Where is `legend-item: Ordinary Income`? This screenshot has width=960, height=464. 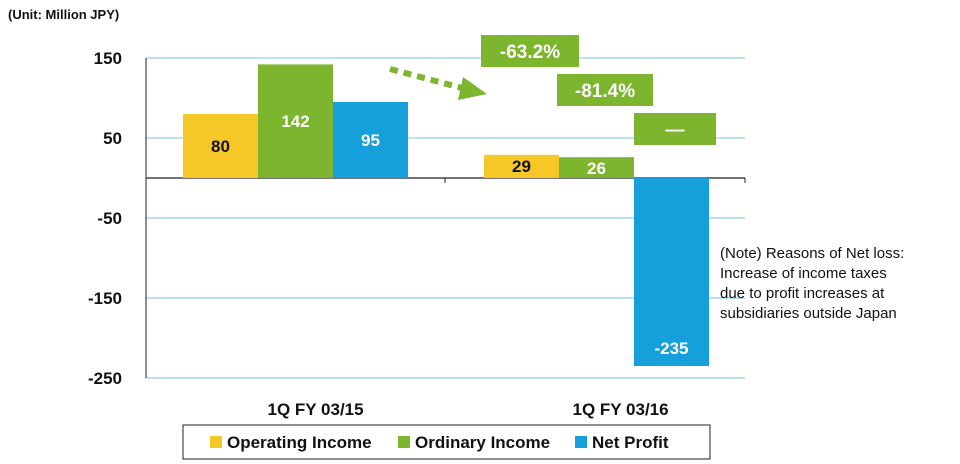 legend-item: Ordinary Income is located at coordinates (474, 442).